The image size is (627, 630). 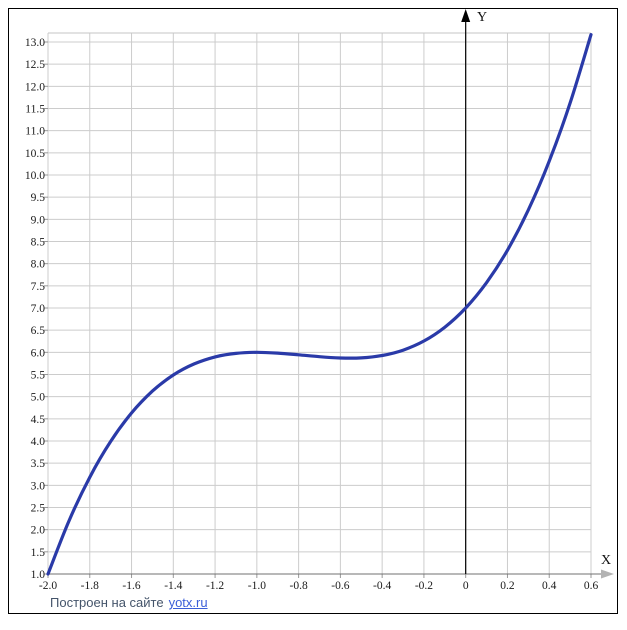 I want to click on x-tick-label: -1.8, so click(x=90, y=586).